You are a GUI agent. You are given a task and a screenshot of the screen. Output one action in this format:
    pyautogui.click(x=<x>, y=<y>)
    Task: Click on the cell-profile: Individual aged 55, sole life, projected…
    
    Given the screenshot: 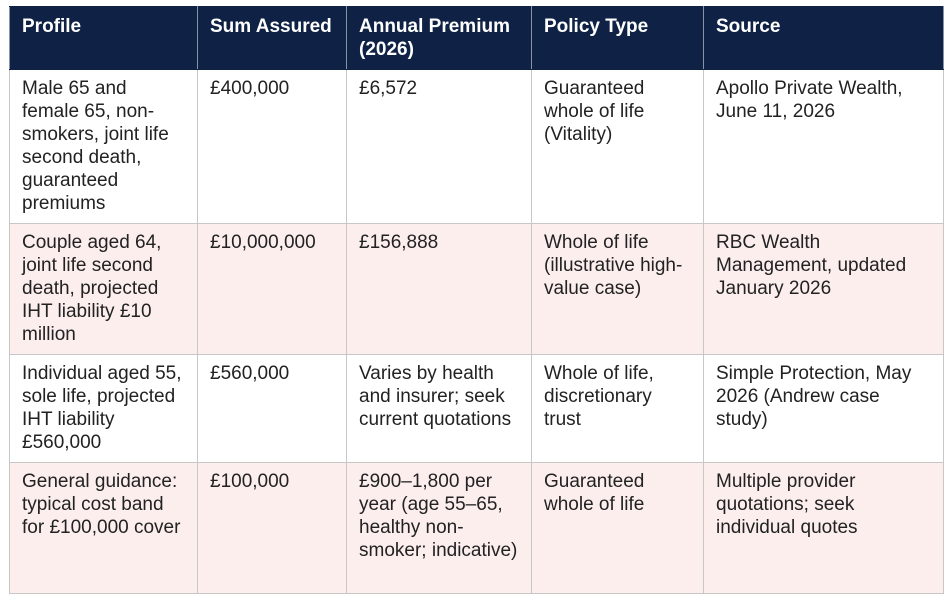 What is the action you would take?
    pyautogui.click(x=103, y=408)
    